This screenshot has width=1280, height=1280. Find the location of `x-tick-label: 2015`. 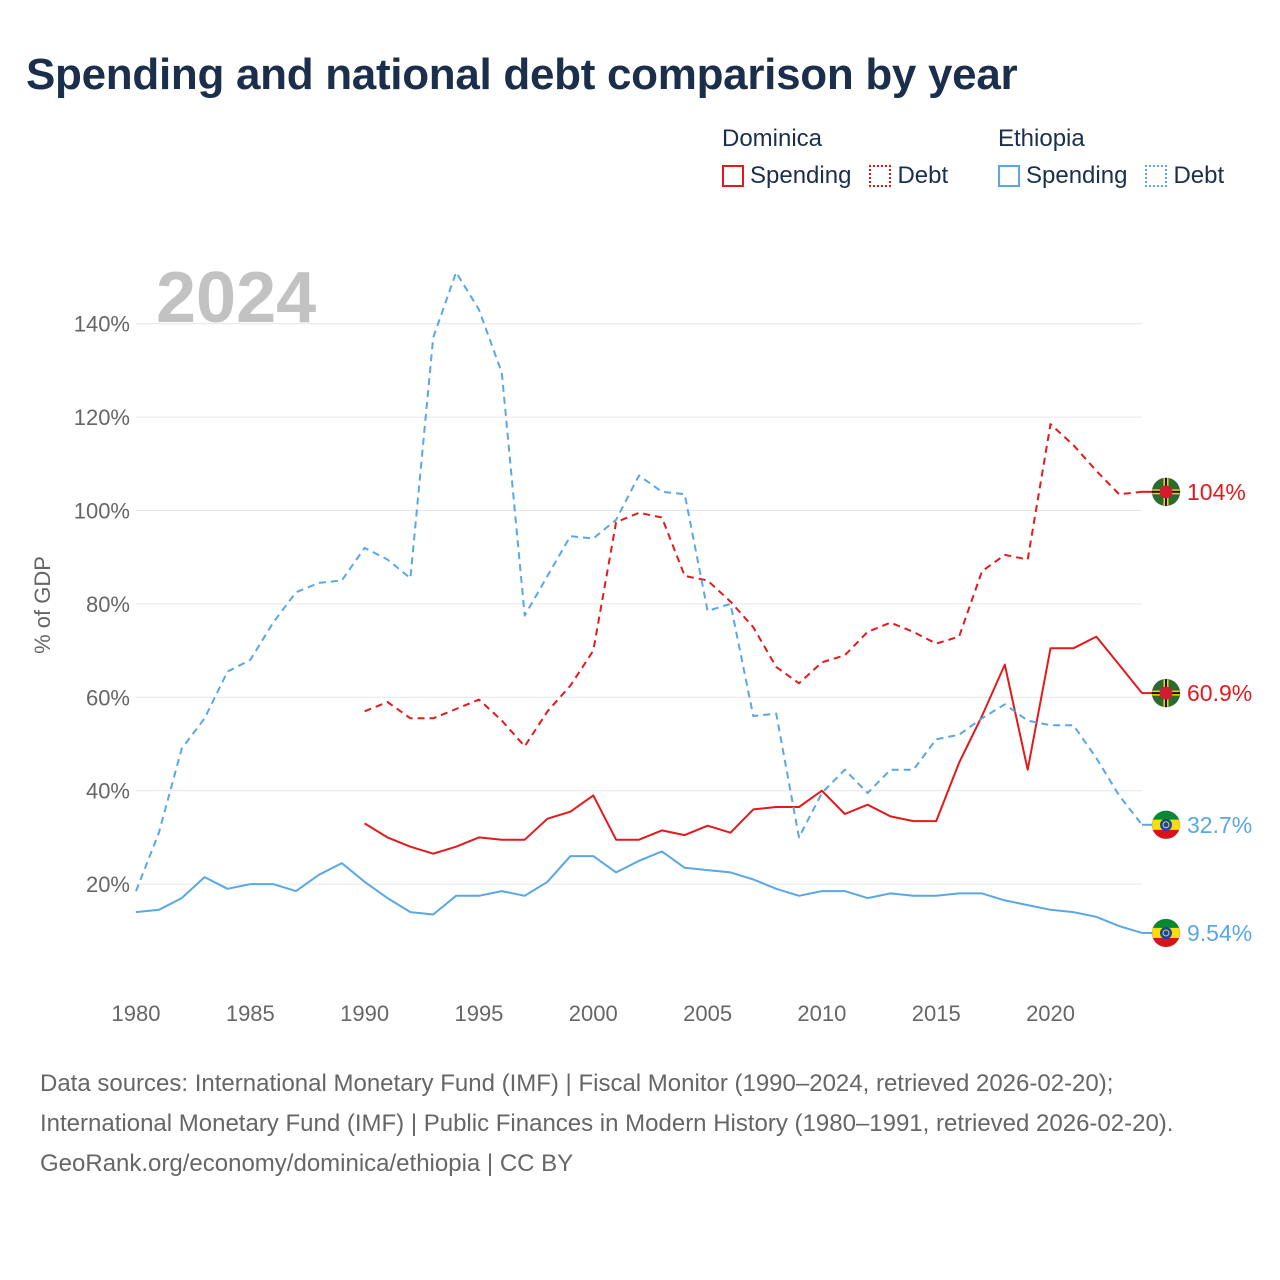

x-tick-label: 2015 is located at coordinates (936, 1013).